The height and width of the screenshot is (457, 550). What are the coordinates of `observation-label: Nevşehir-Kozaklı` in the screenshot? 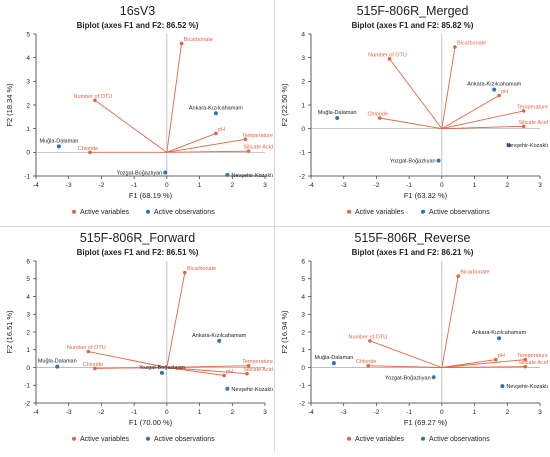 It's located at (527, 387).